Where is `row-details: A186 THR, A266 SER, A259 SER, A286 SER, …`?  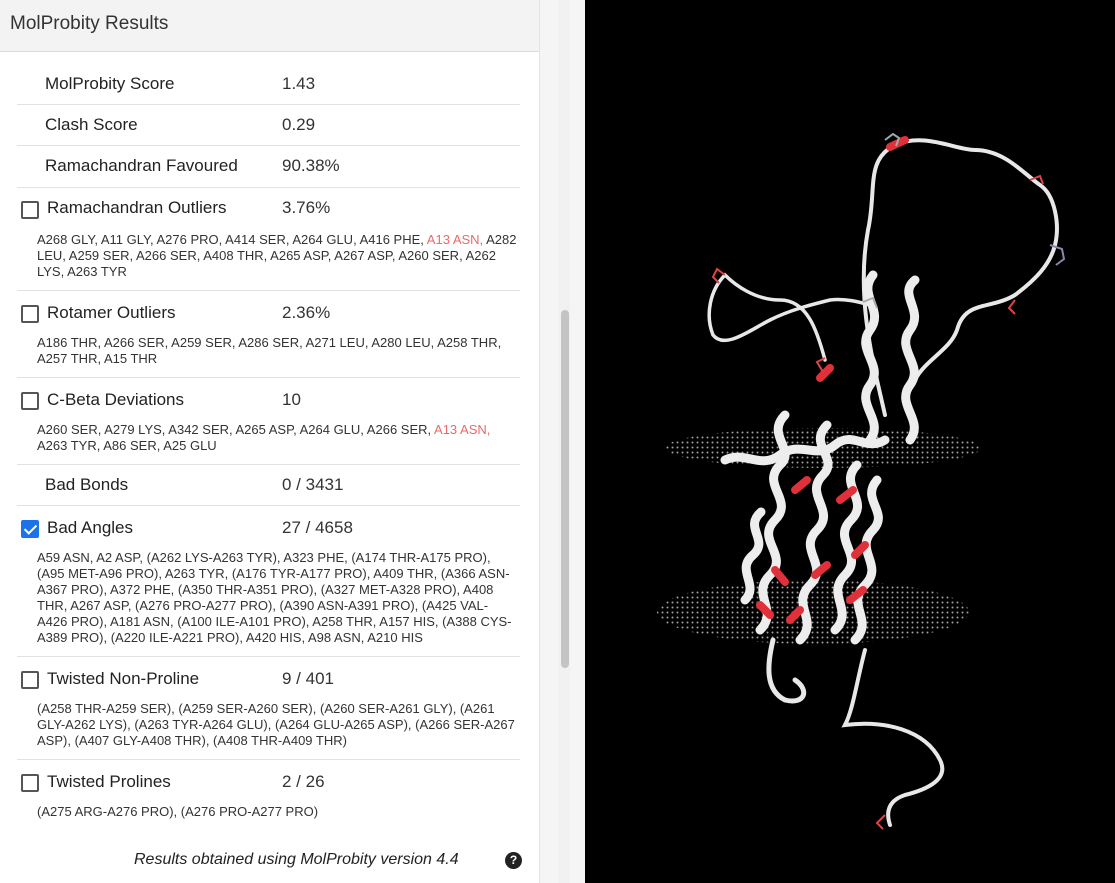
row-details: A186 THR, A266 SER, A259 SER, A286 SER, … is located at coordinates (269, 350).